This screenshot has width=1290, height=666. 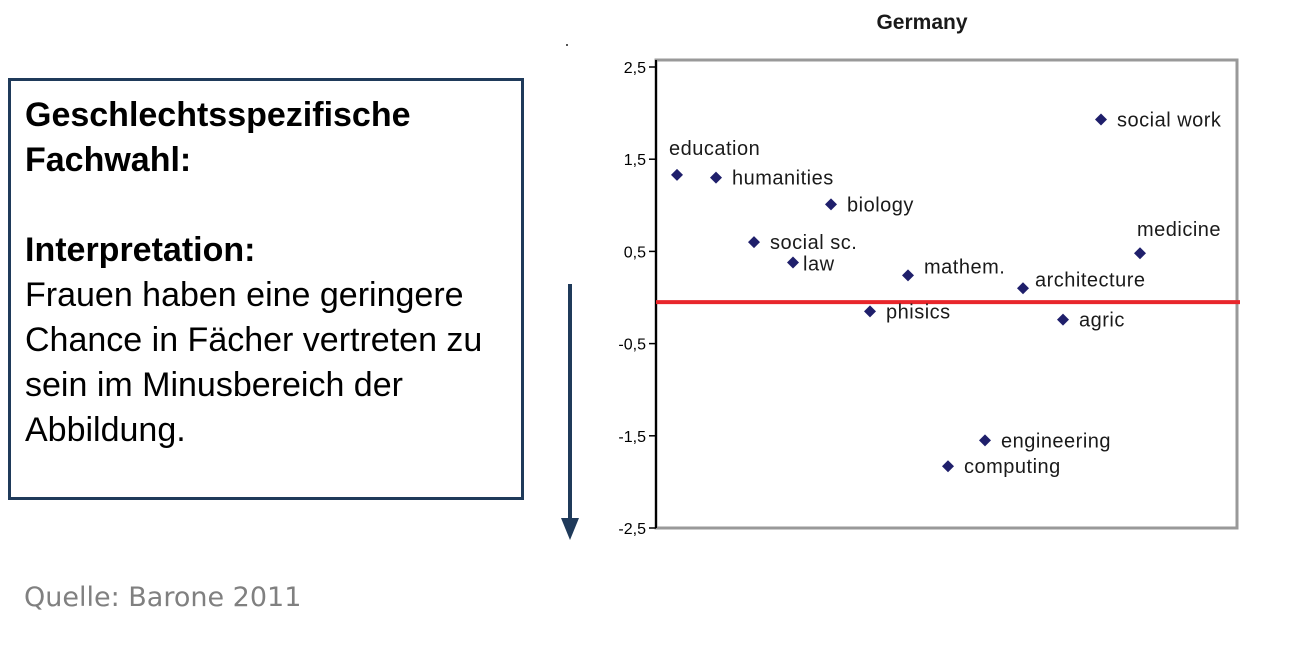 I want to click on y-tick-label: -0,5, so click(x=632, y=345).